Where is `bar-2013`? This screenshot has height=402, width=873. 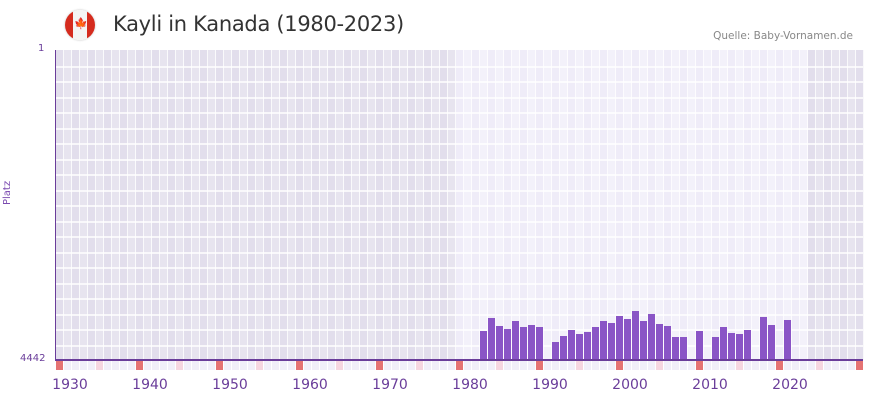 bar-2013 is located at coordinates (739, 346).